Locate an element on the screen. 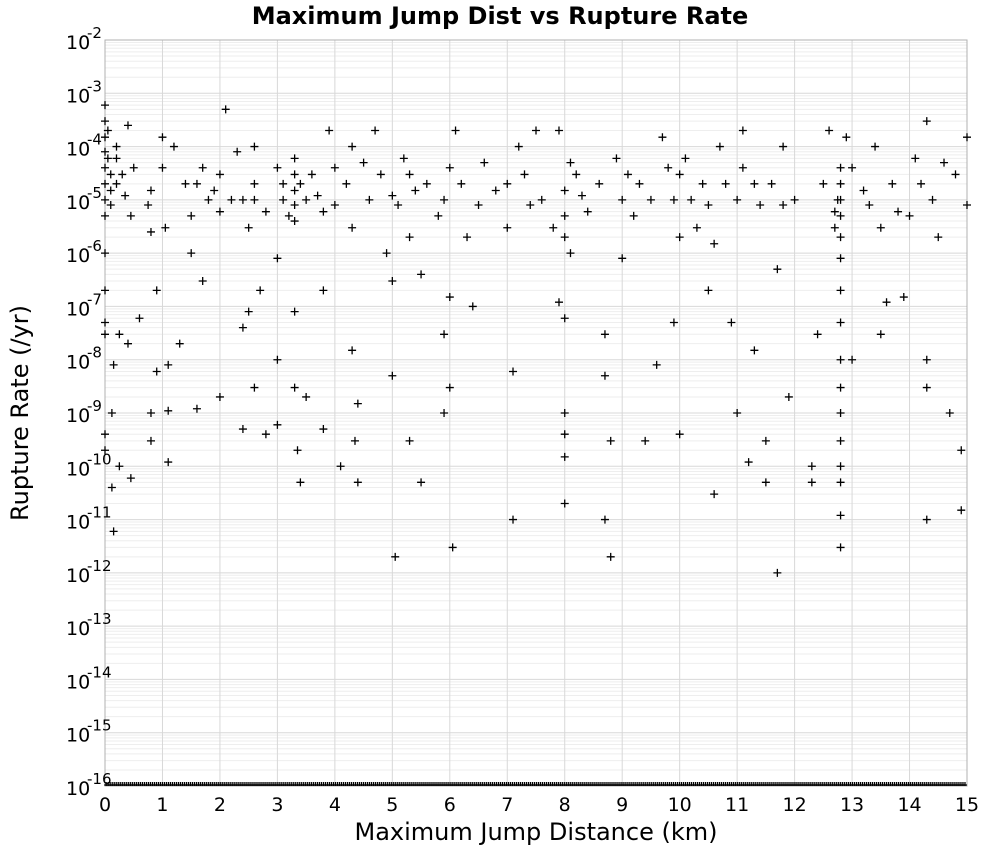 The height and width of the screenshot is (850, 1000). x-axis-label: Maximum Jump Distance (km) is located at coordinates (536, 832).